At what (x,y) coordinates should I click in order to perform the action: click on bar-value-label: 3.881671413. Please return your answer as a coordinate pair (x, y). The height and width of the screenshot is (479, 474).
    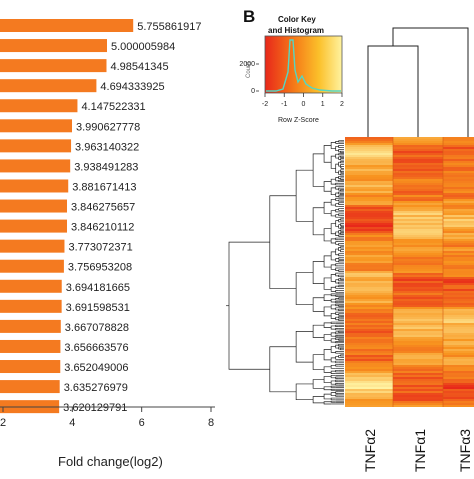
    Looking at the image, I should click on (104, 187).